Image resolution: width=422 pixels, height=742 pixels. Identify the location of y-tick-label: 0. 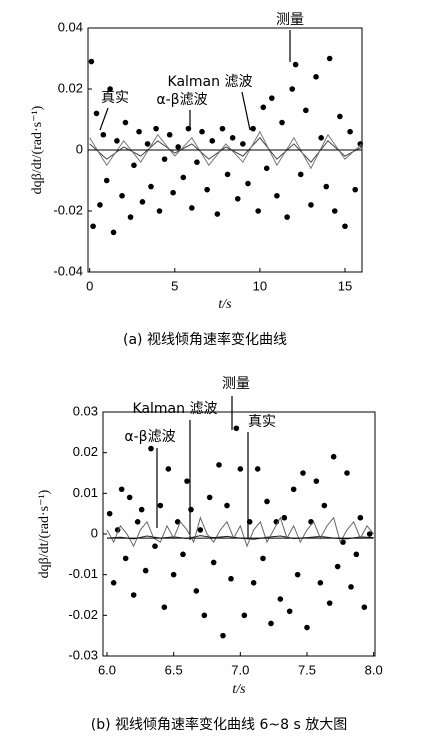
(94, 532).